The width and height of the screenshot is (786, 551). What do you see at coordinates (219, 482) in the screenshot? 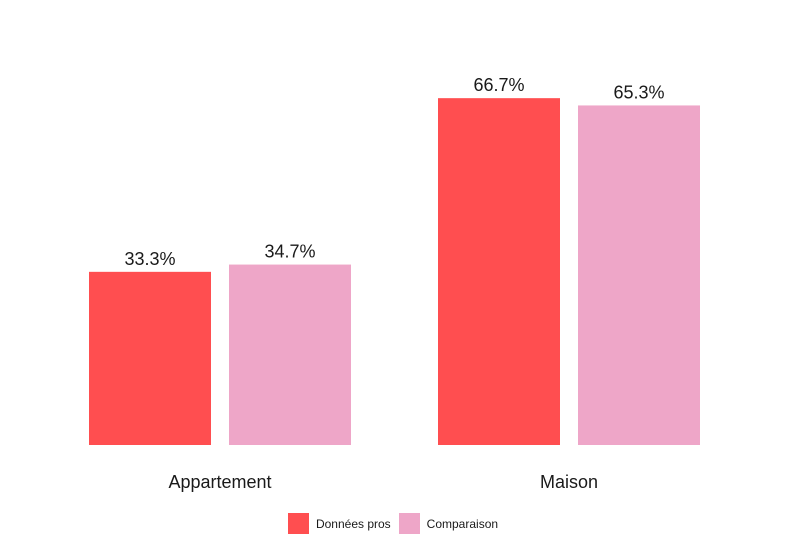
I see `category-label-appartement: Appartement` at bounding box center [219, 482].